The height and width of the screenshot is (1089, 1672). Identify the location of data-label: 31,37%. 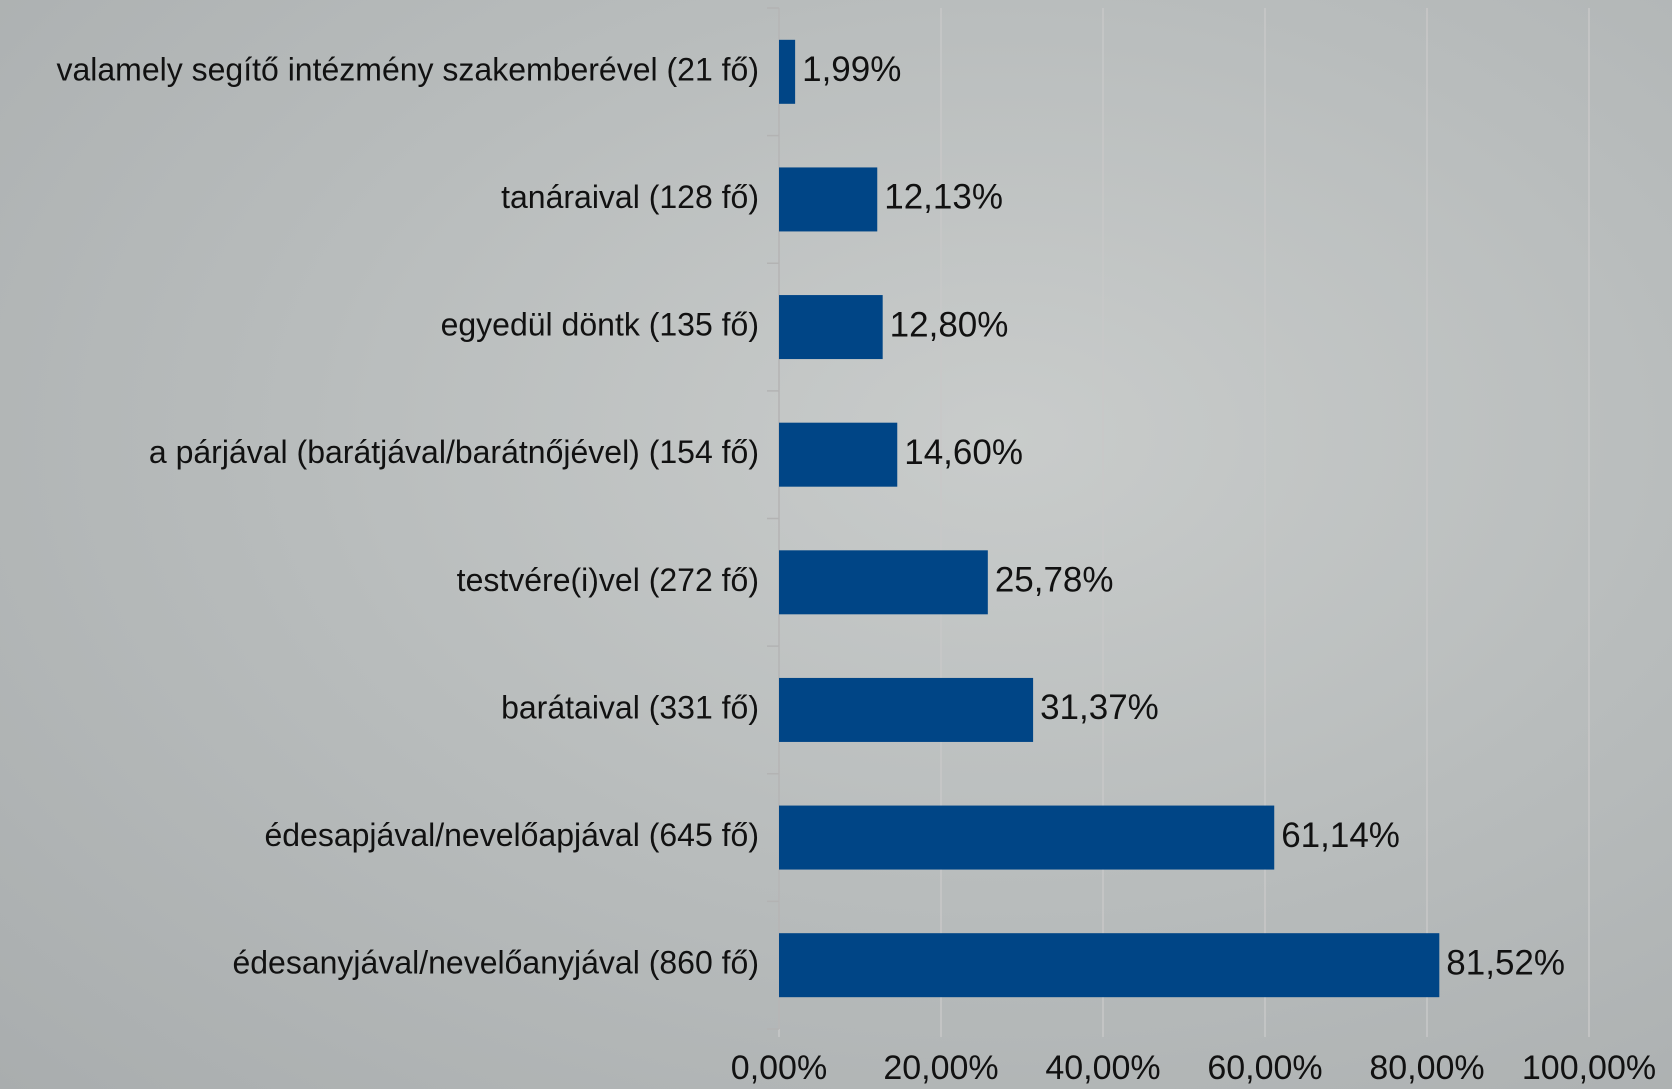
(1099, 707).